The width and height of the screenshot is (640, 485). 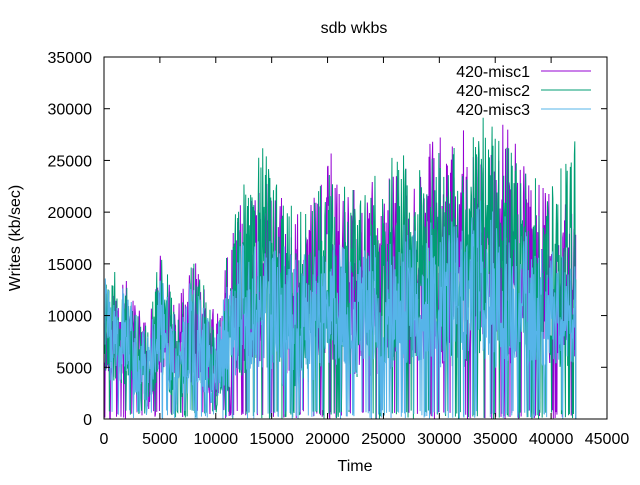 I want to click on y-tick-label: 5000, so click(x=74, y=368).